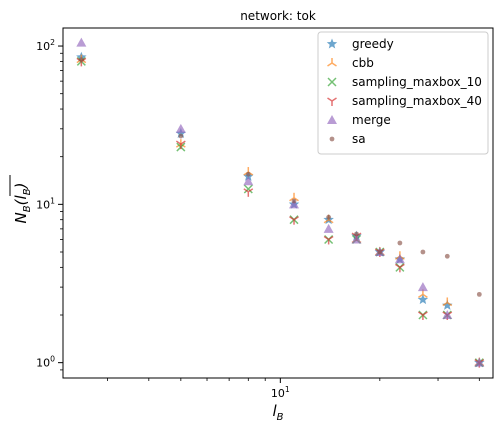 Image resolution: width=504 pixels, height=432 pixels. Describe the element at coordinates (280, 392) in the screenshot. I see `x-tick-label: 101` at that location.